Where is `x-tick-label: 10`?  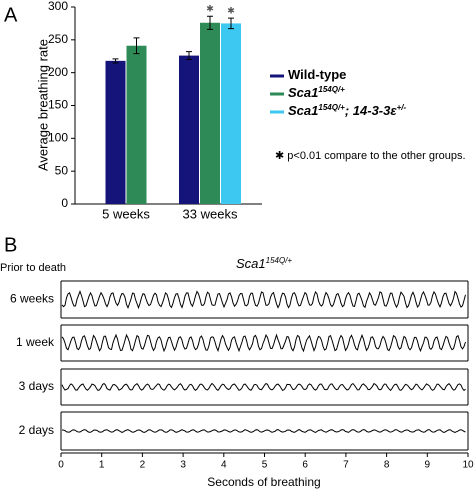
x-tick-label: 10 is located at coordinates (468, 465).